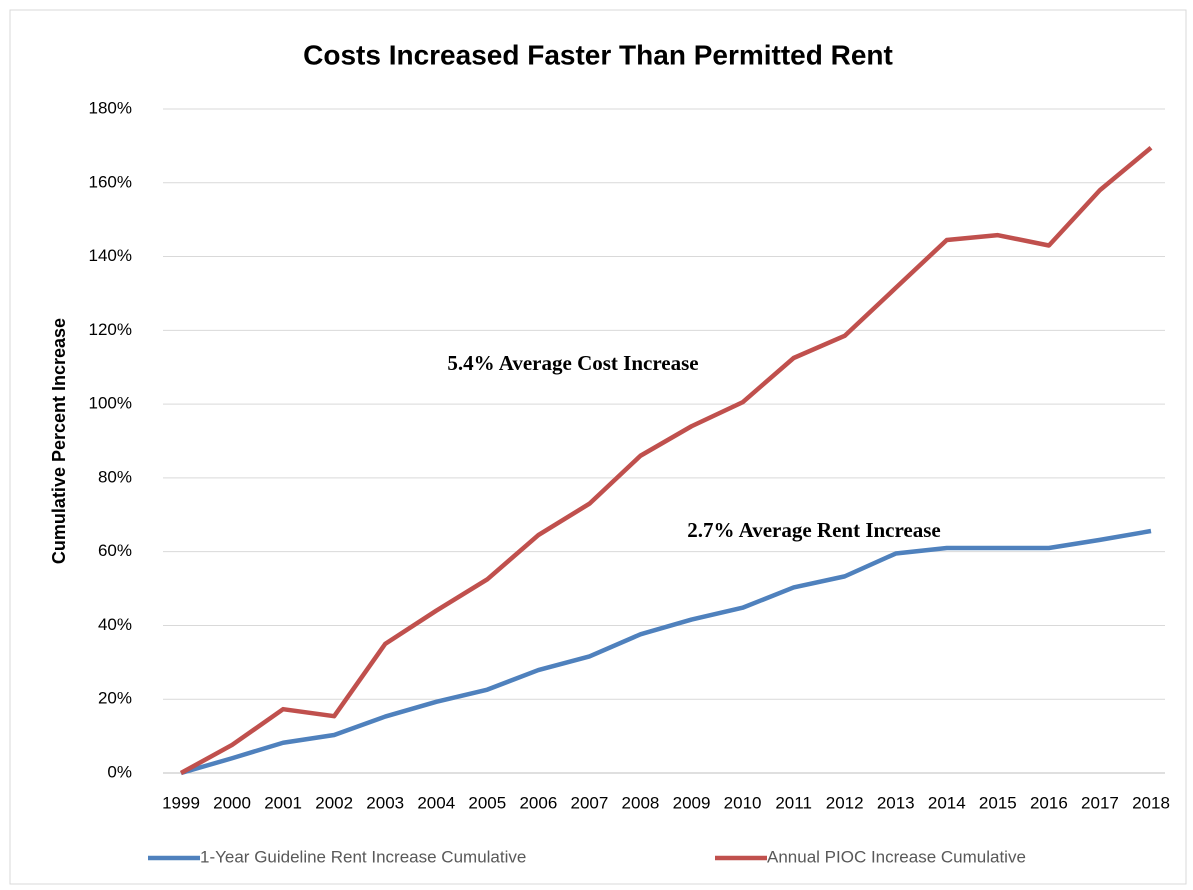 The height and width of the screenshot is (890, 1193). What do you see at coordinates (590, 802) in the screenshot?
I see `x-tick-label: 2007` at bounding box center [590, 802].